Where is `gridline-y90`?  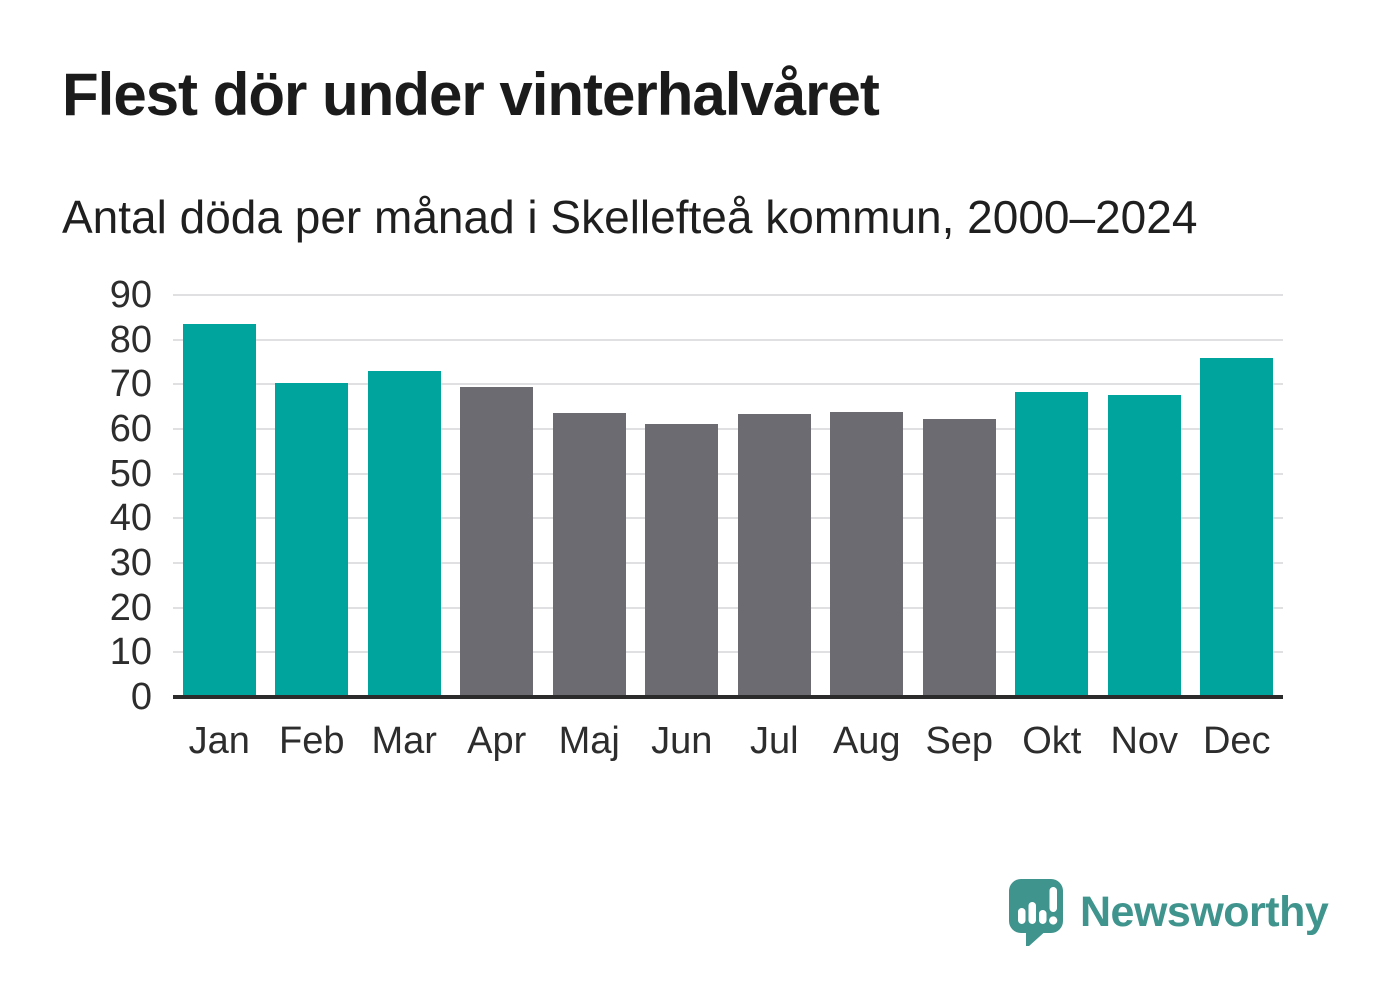
gridline-y90 is located at coordinates (728, 295).